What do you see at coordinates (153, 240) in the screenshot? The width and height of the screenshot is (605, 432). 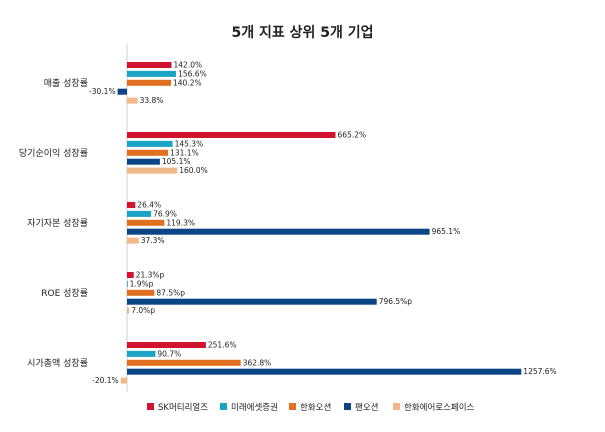 I see `data-label: 37.3%` at bounding box center [153, 240].